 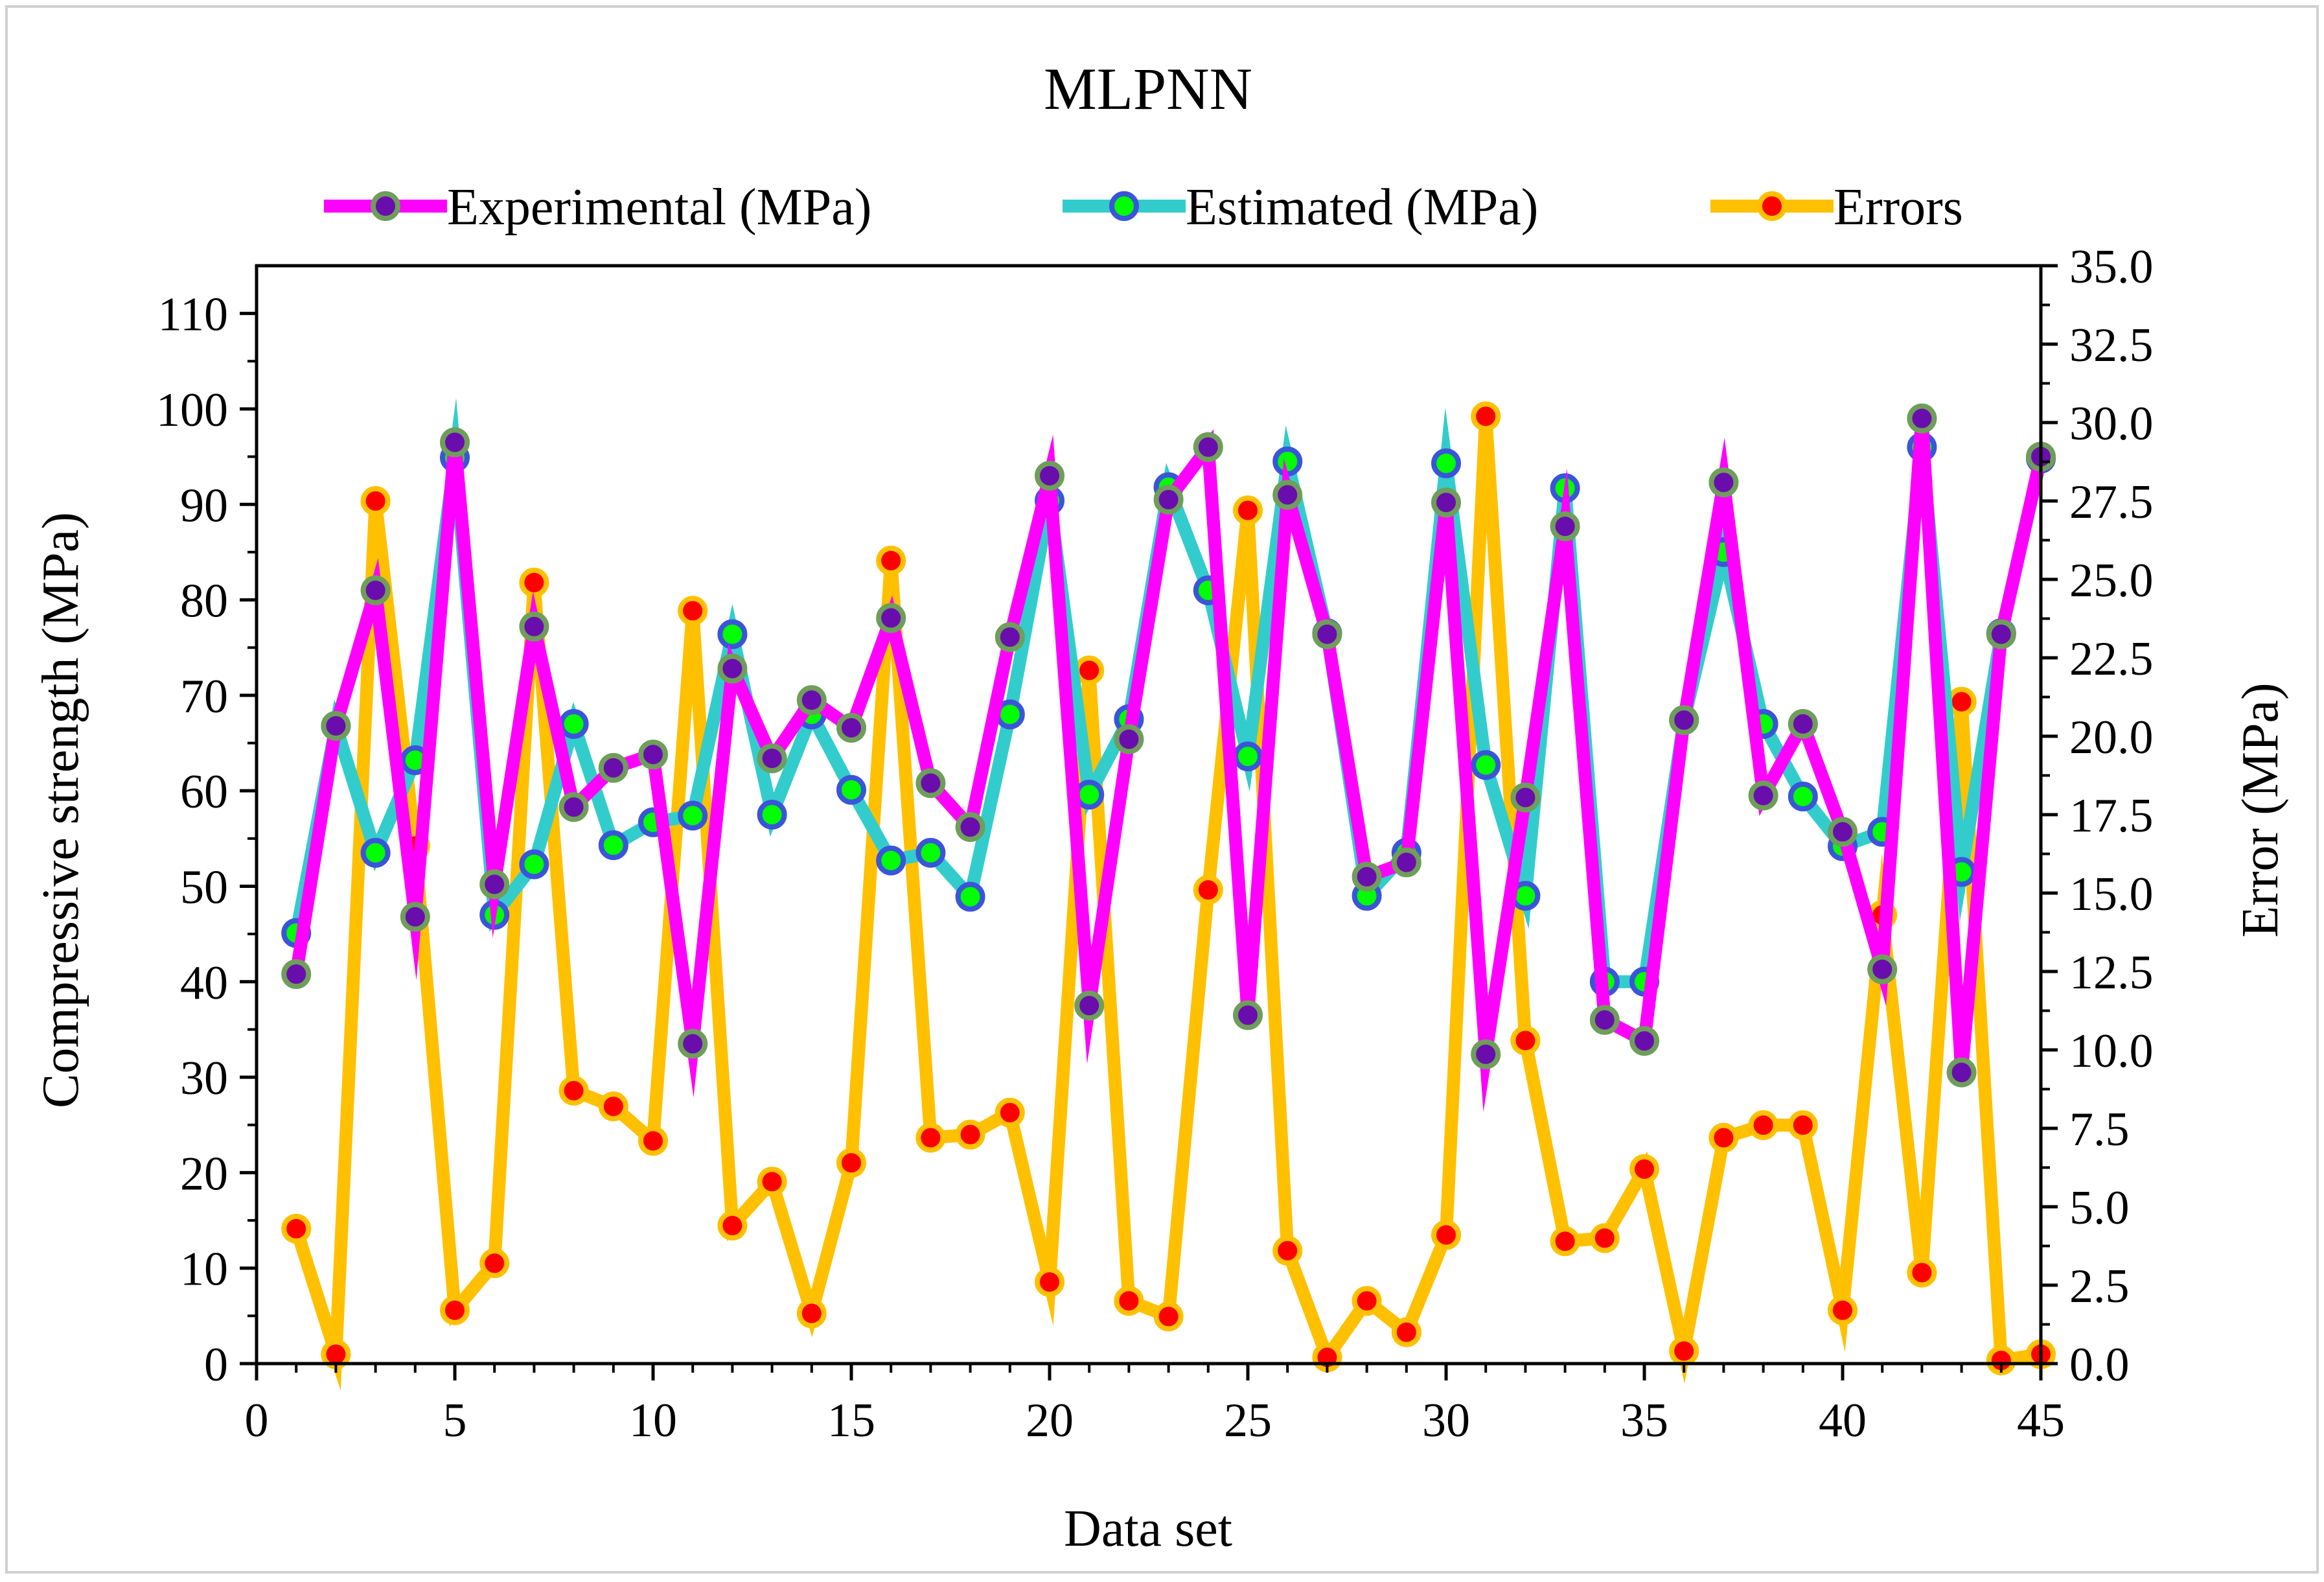 I want to click on y-tick-label: 70, so click(x=204, y=696).